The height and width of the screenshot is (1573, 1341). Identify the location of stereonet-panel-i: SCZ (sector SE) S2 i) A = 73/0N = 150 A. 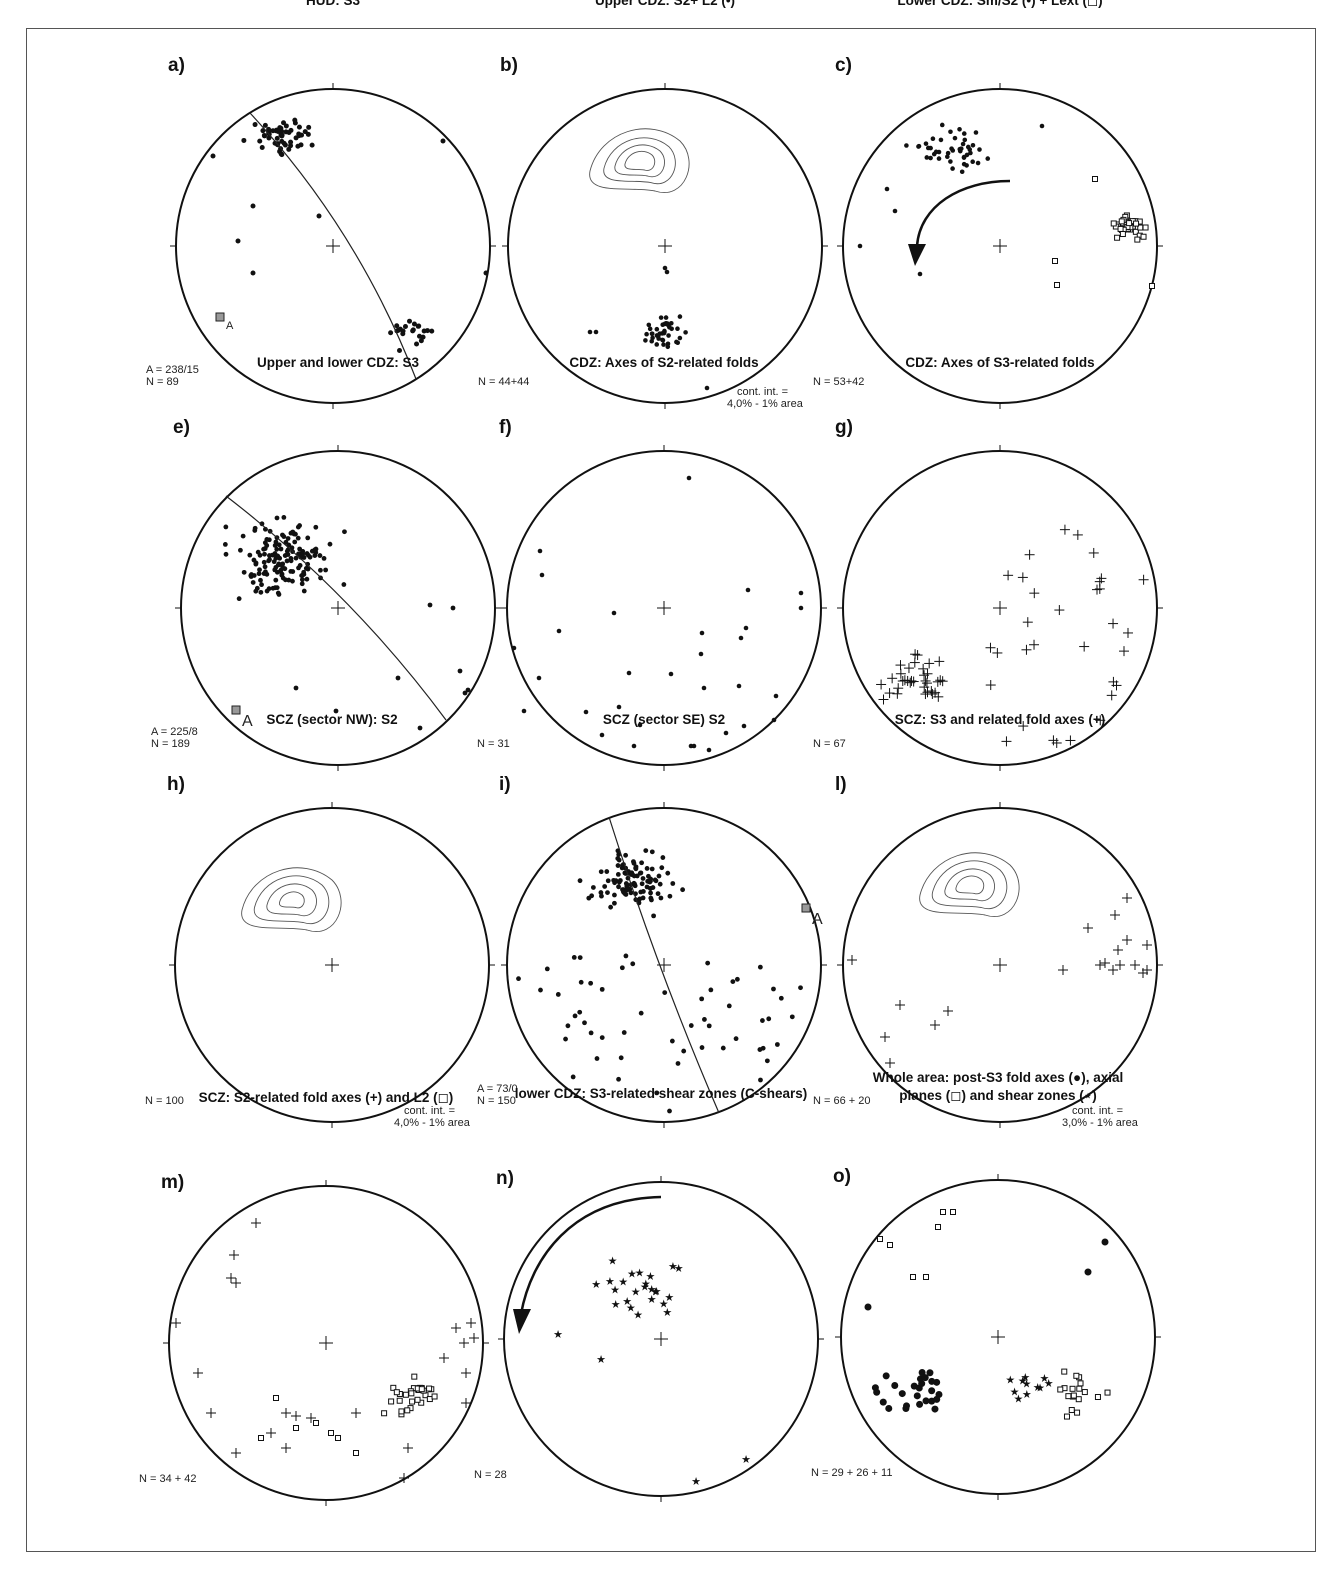
(652, 920).